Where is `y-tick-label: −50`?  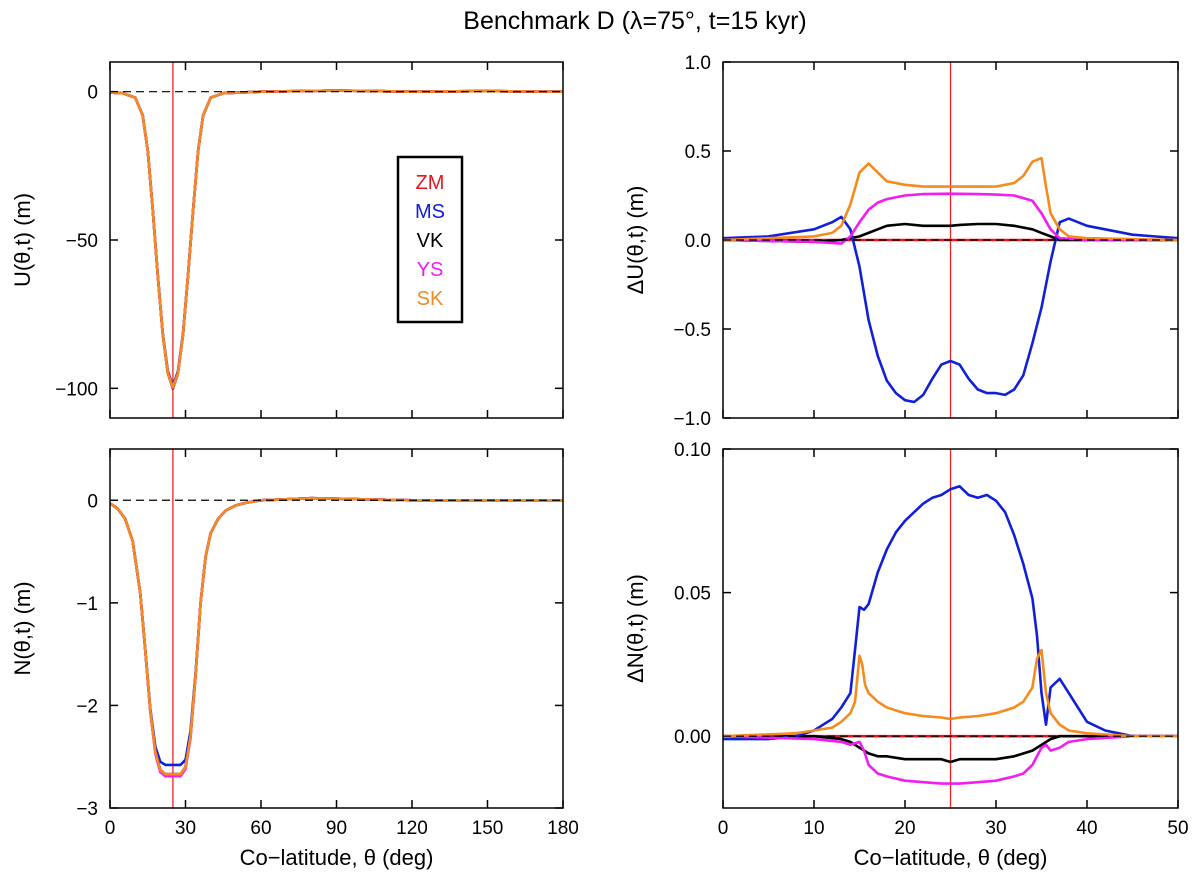 y-tick-label: −50 is located at coordinates (82, 241).